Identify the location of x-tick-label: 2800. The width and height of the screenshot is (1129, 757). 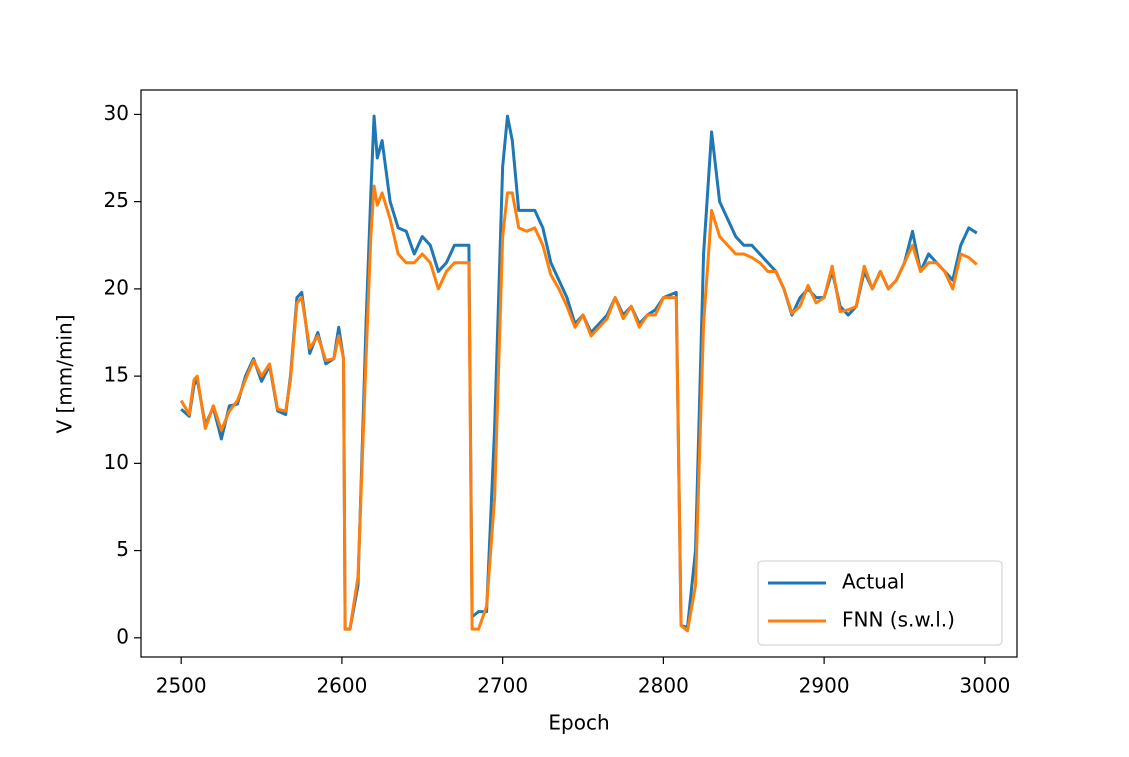
(663, 686).